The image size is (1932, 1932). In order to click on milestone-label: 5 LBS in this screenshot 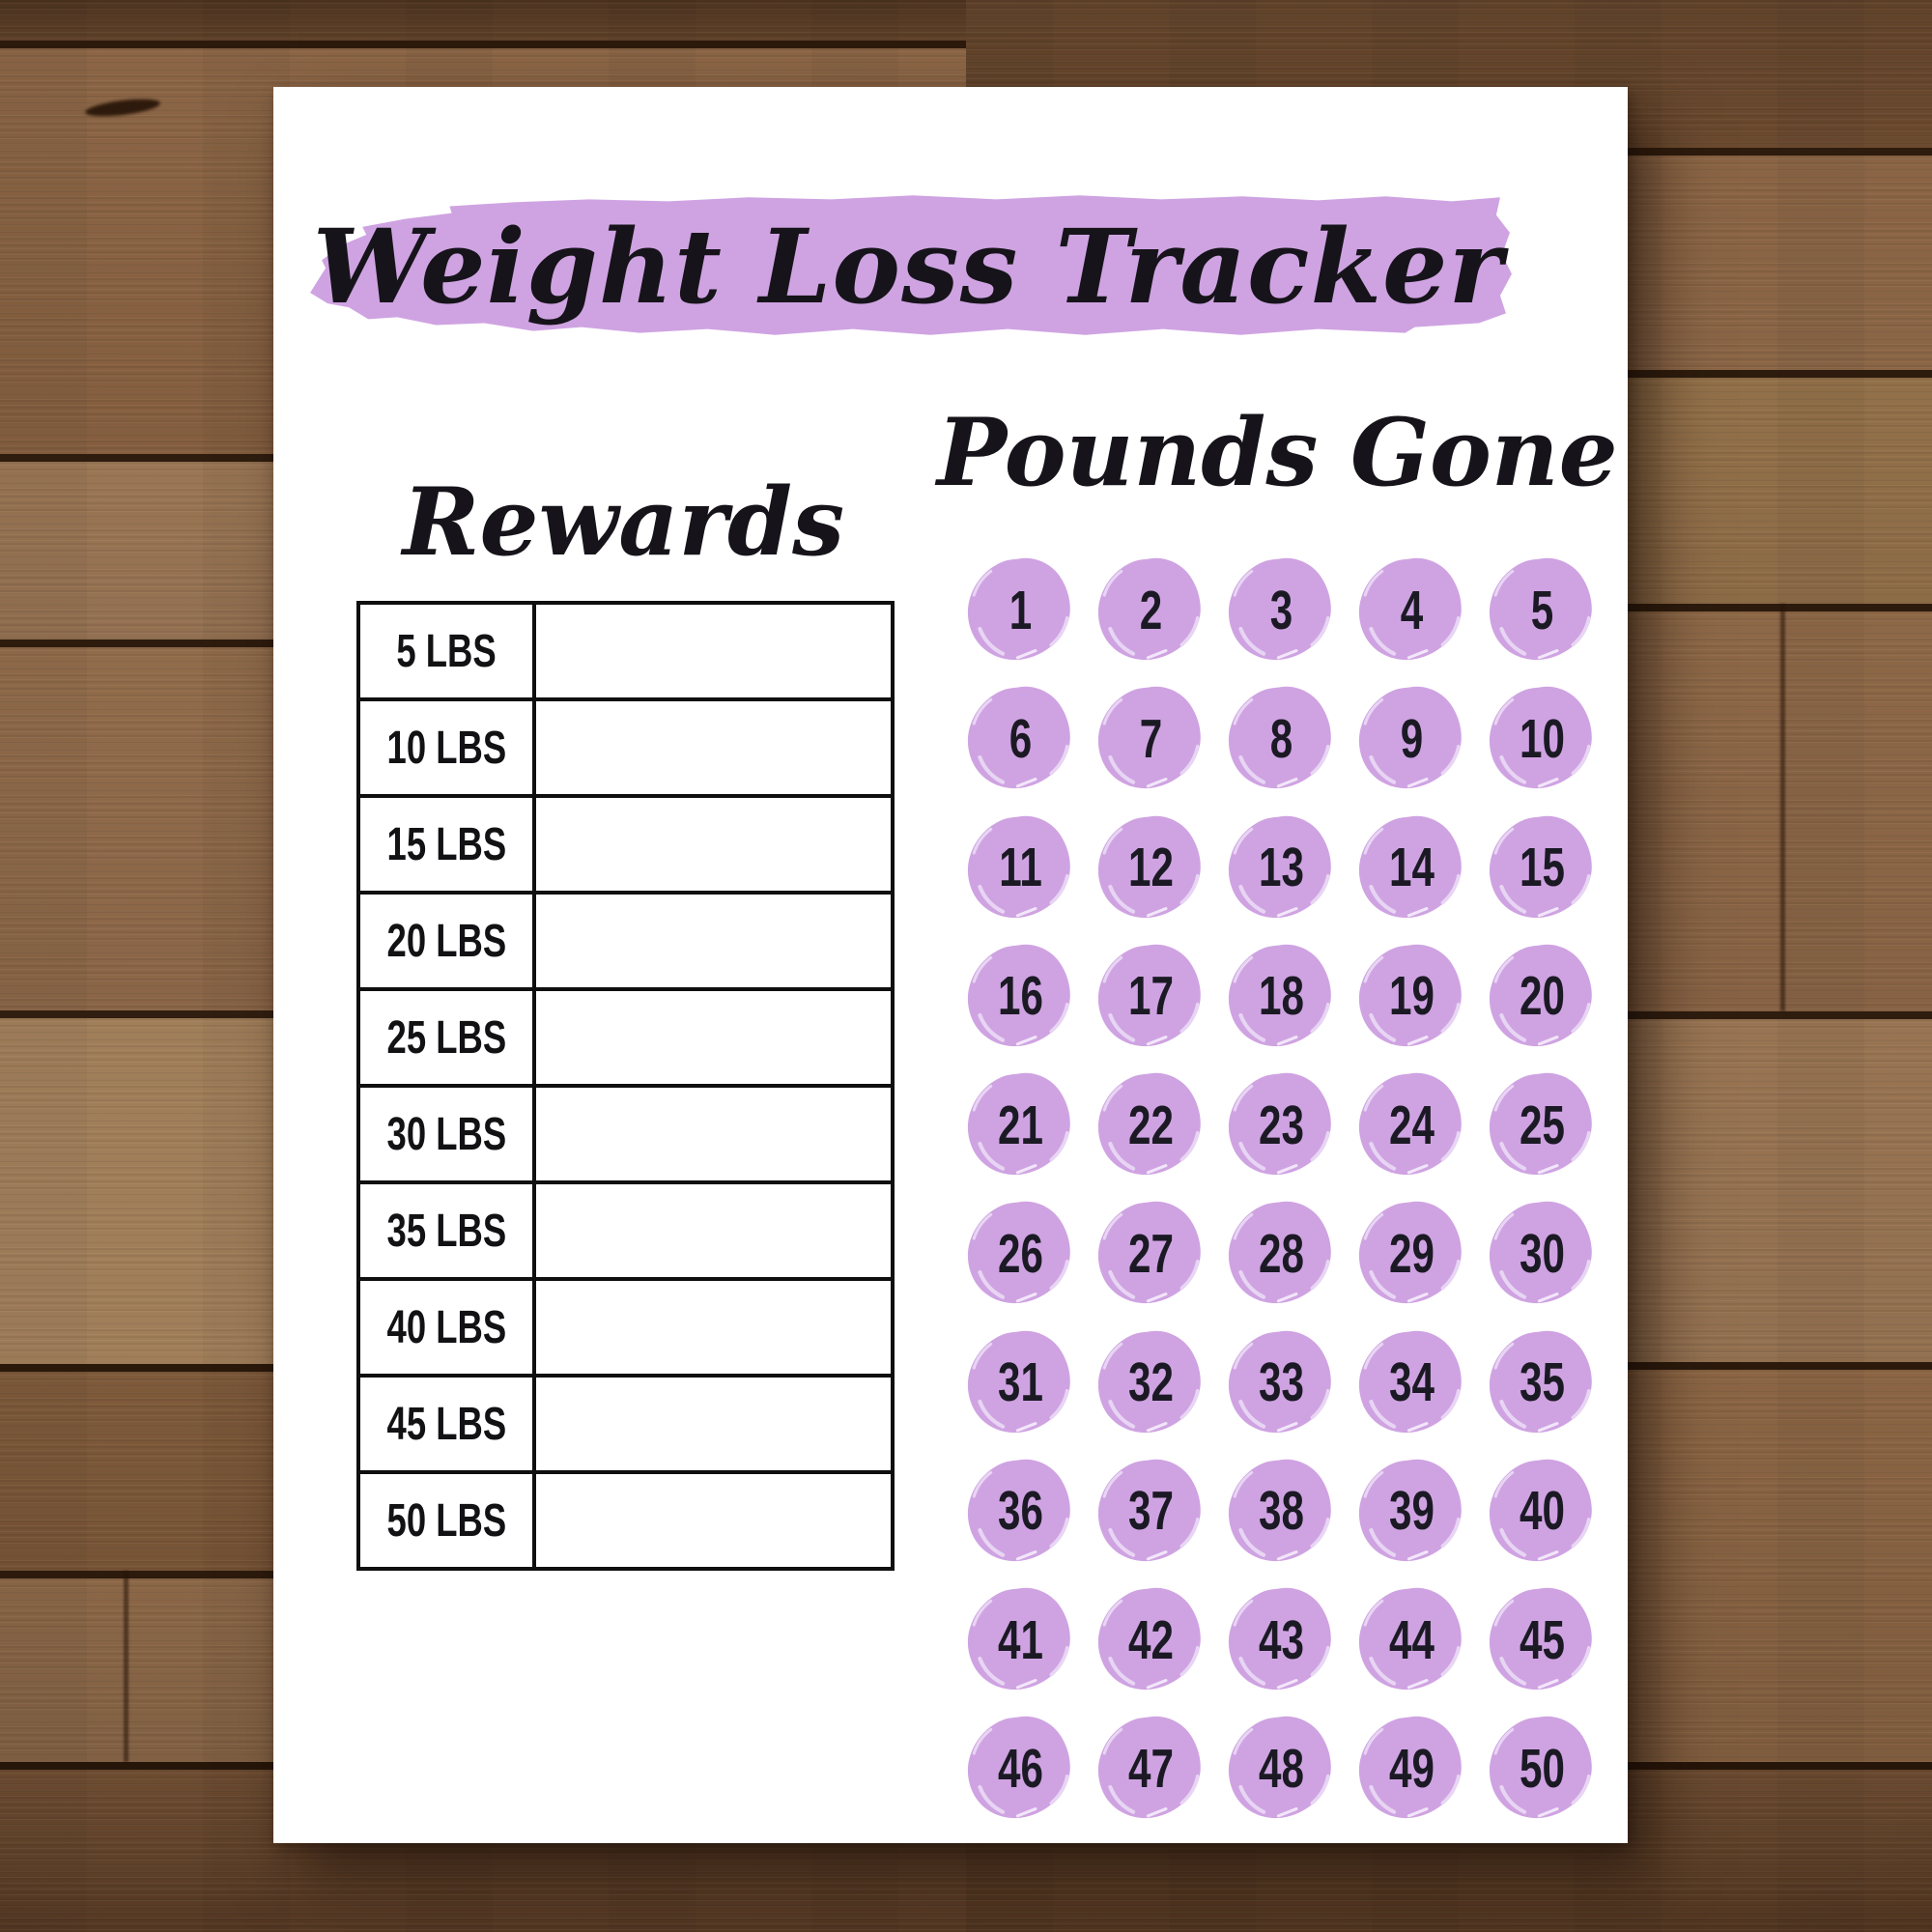, I will do `click(446, 651)`.